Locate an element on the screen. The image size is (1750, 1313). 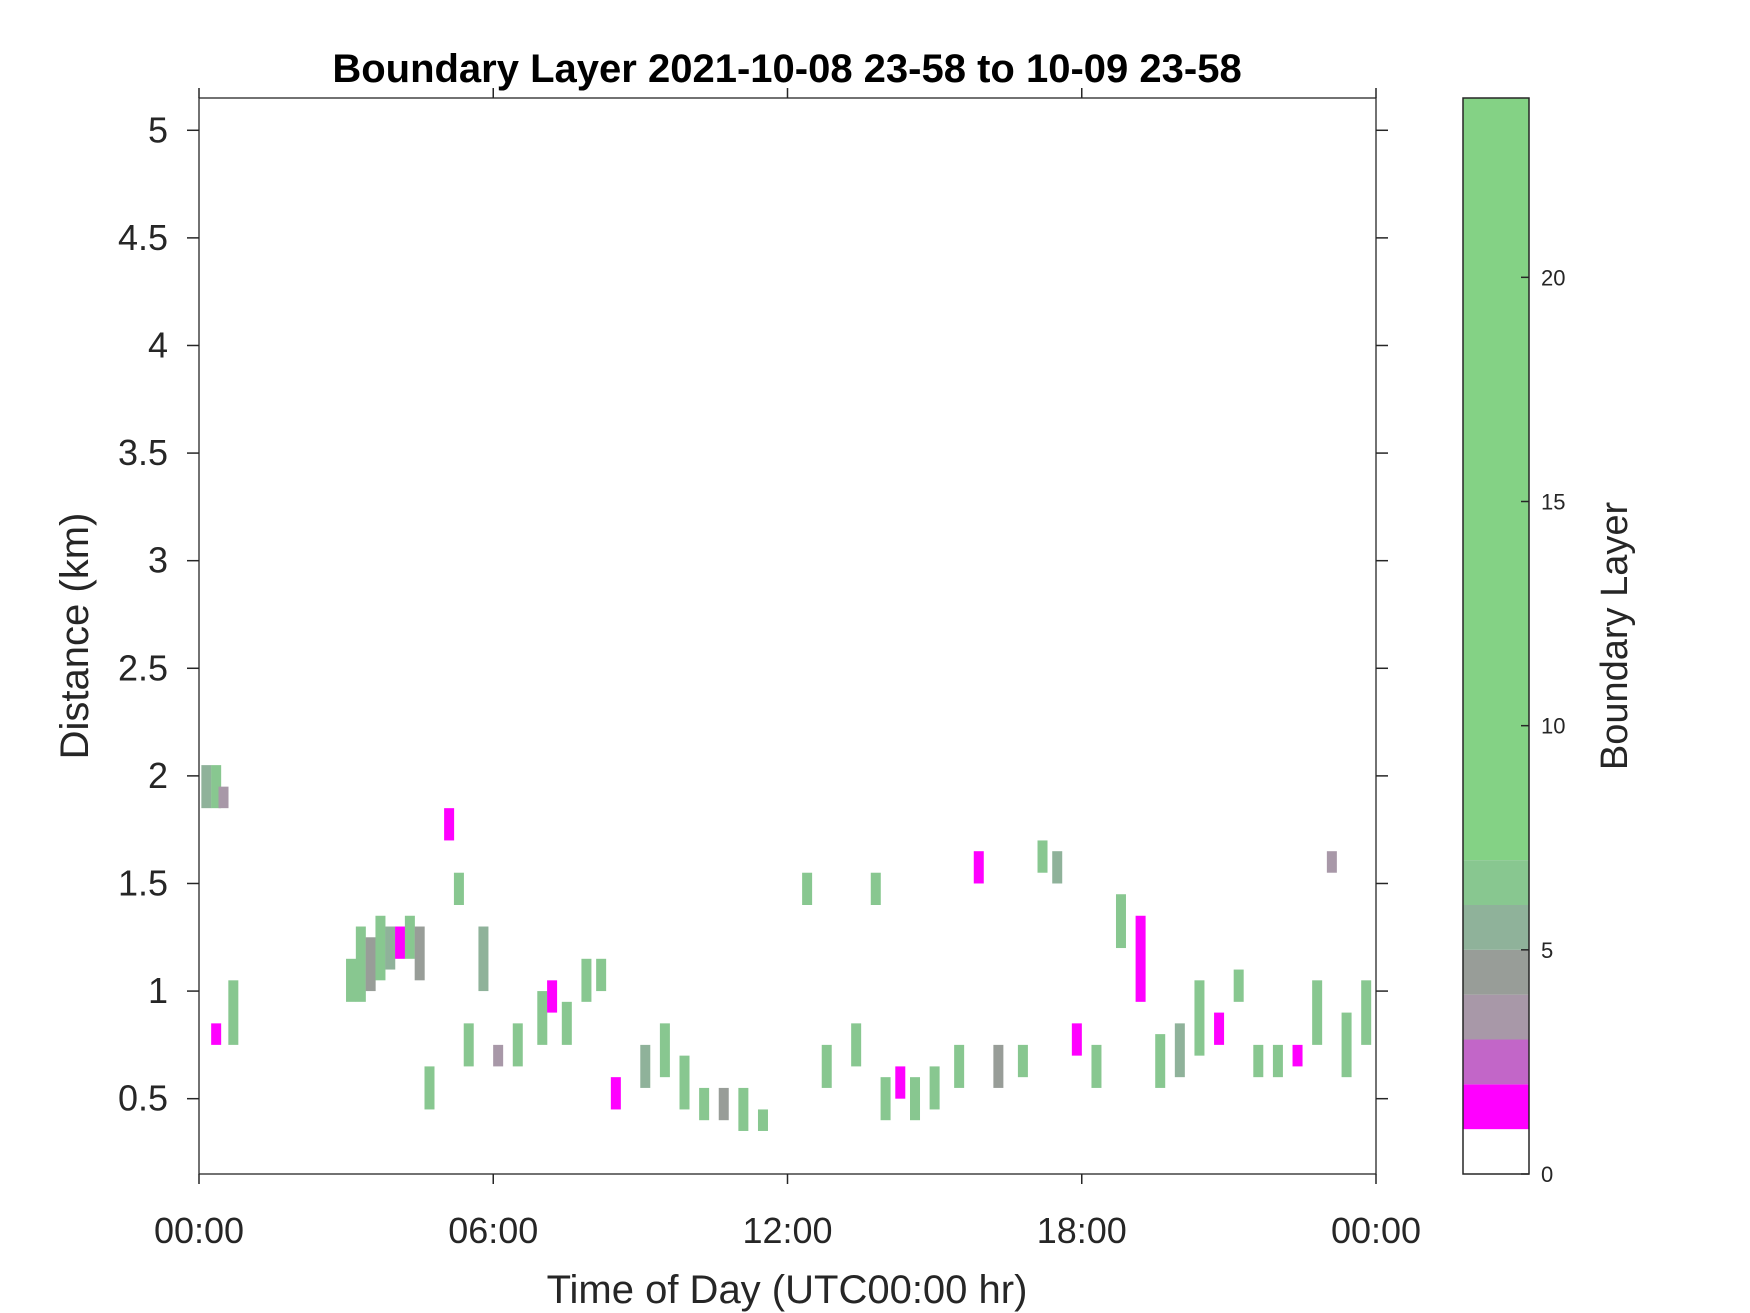
y-axis-label: Distance (km) is located at coordinates (75, 636).